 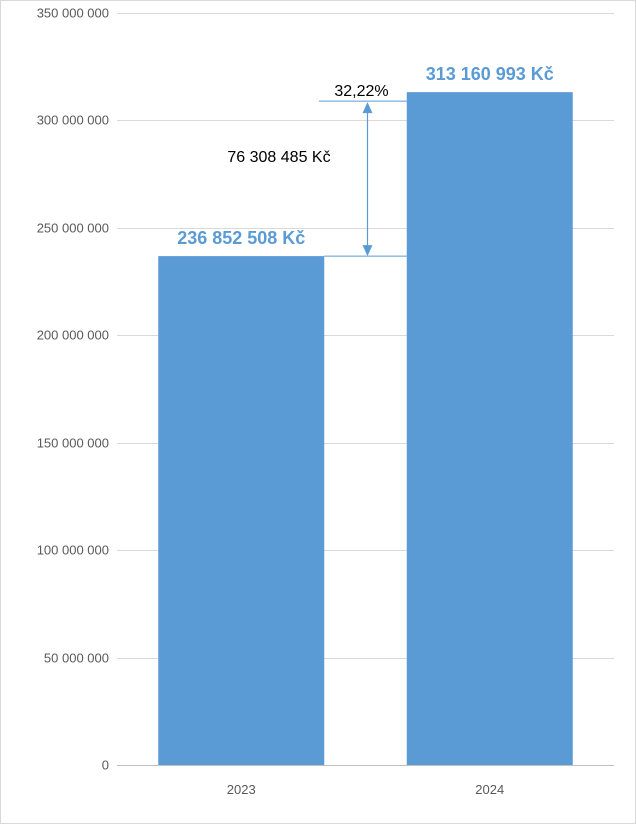 I want to click on y-tick-label: 200 000 000, so click(x=73, y=335).